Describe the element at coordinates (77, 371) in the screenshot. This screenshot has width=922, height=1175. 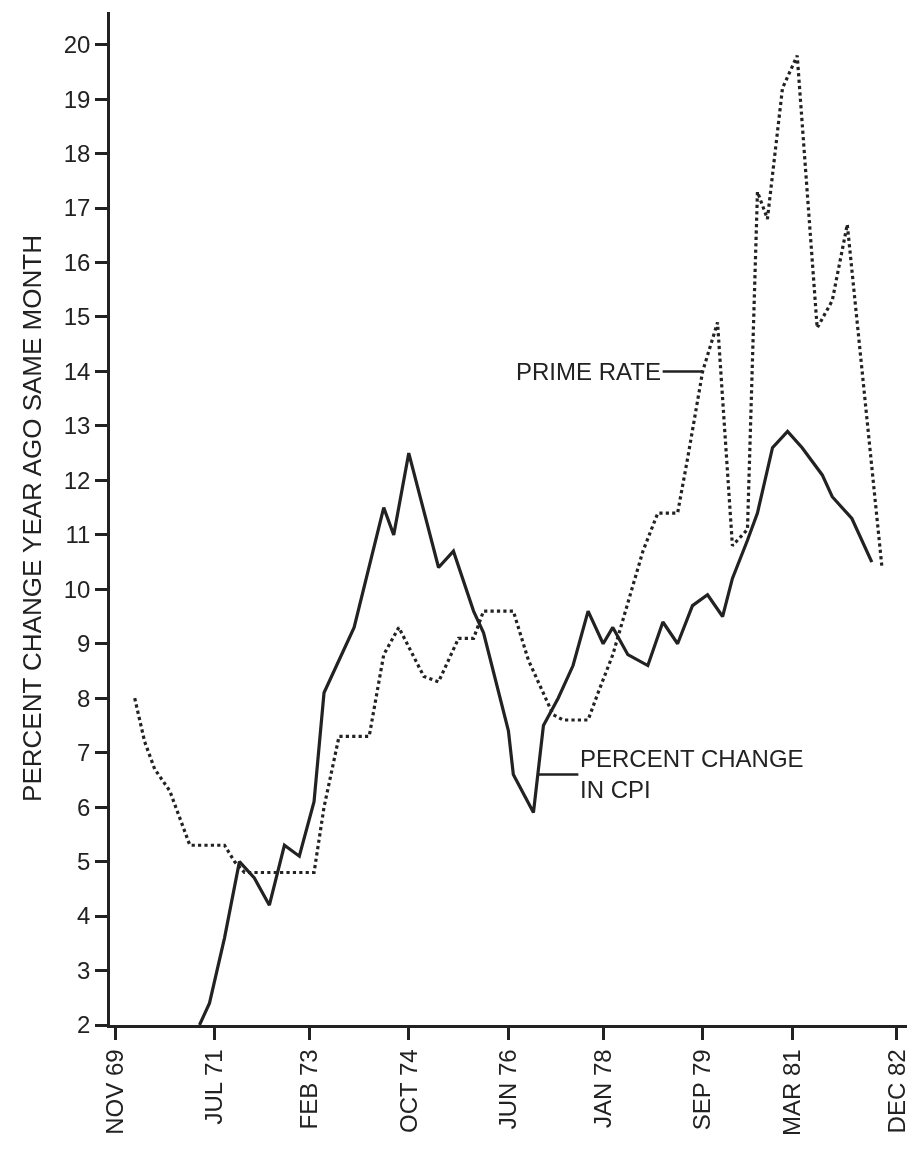
I see `y-tick-label: 14` at that location.